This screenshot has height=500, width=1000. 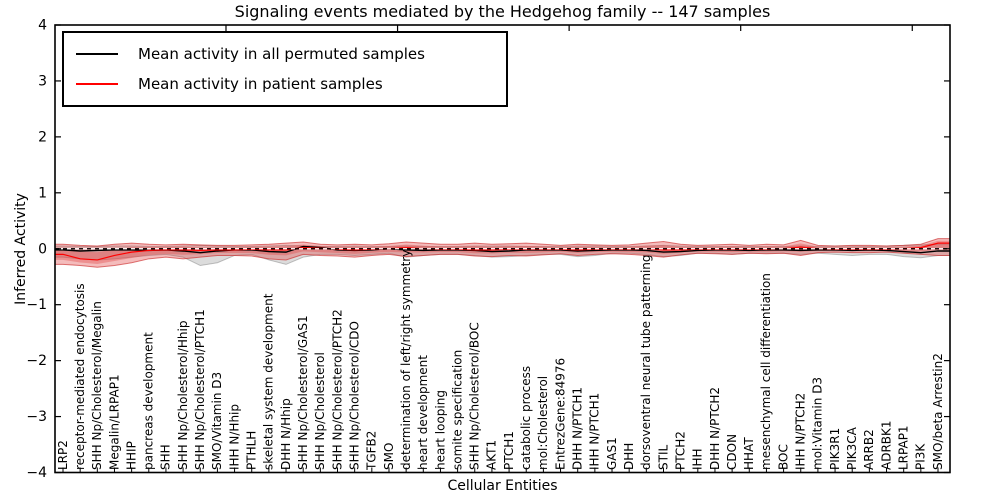 I want to click on x-category-label: pancreas development, so click(x=149, y=401).